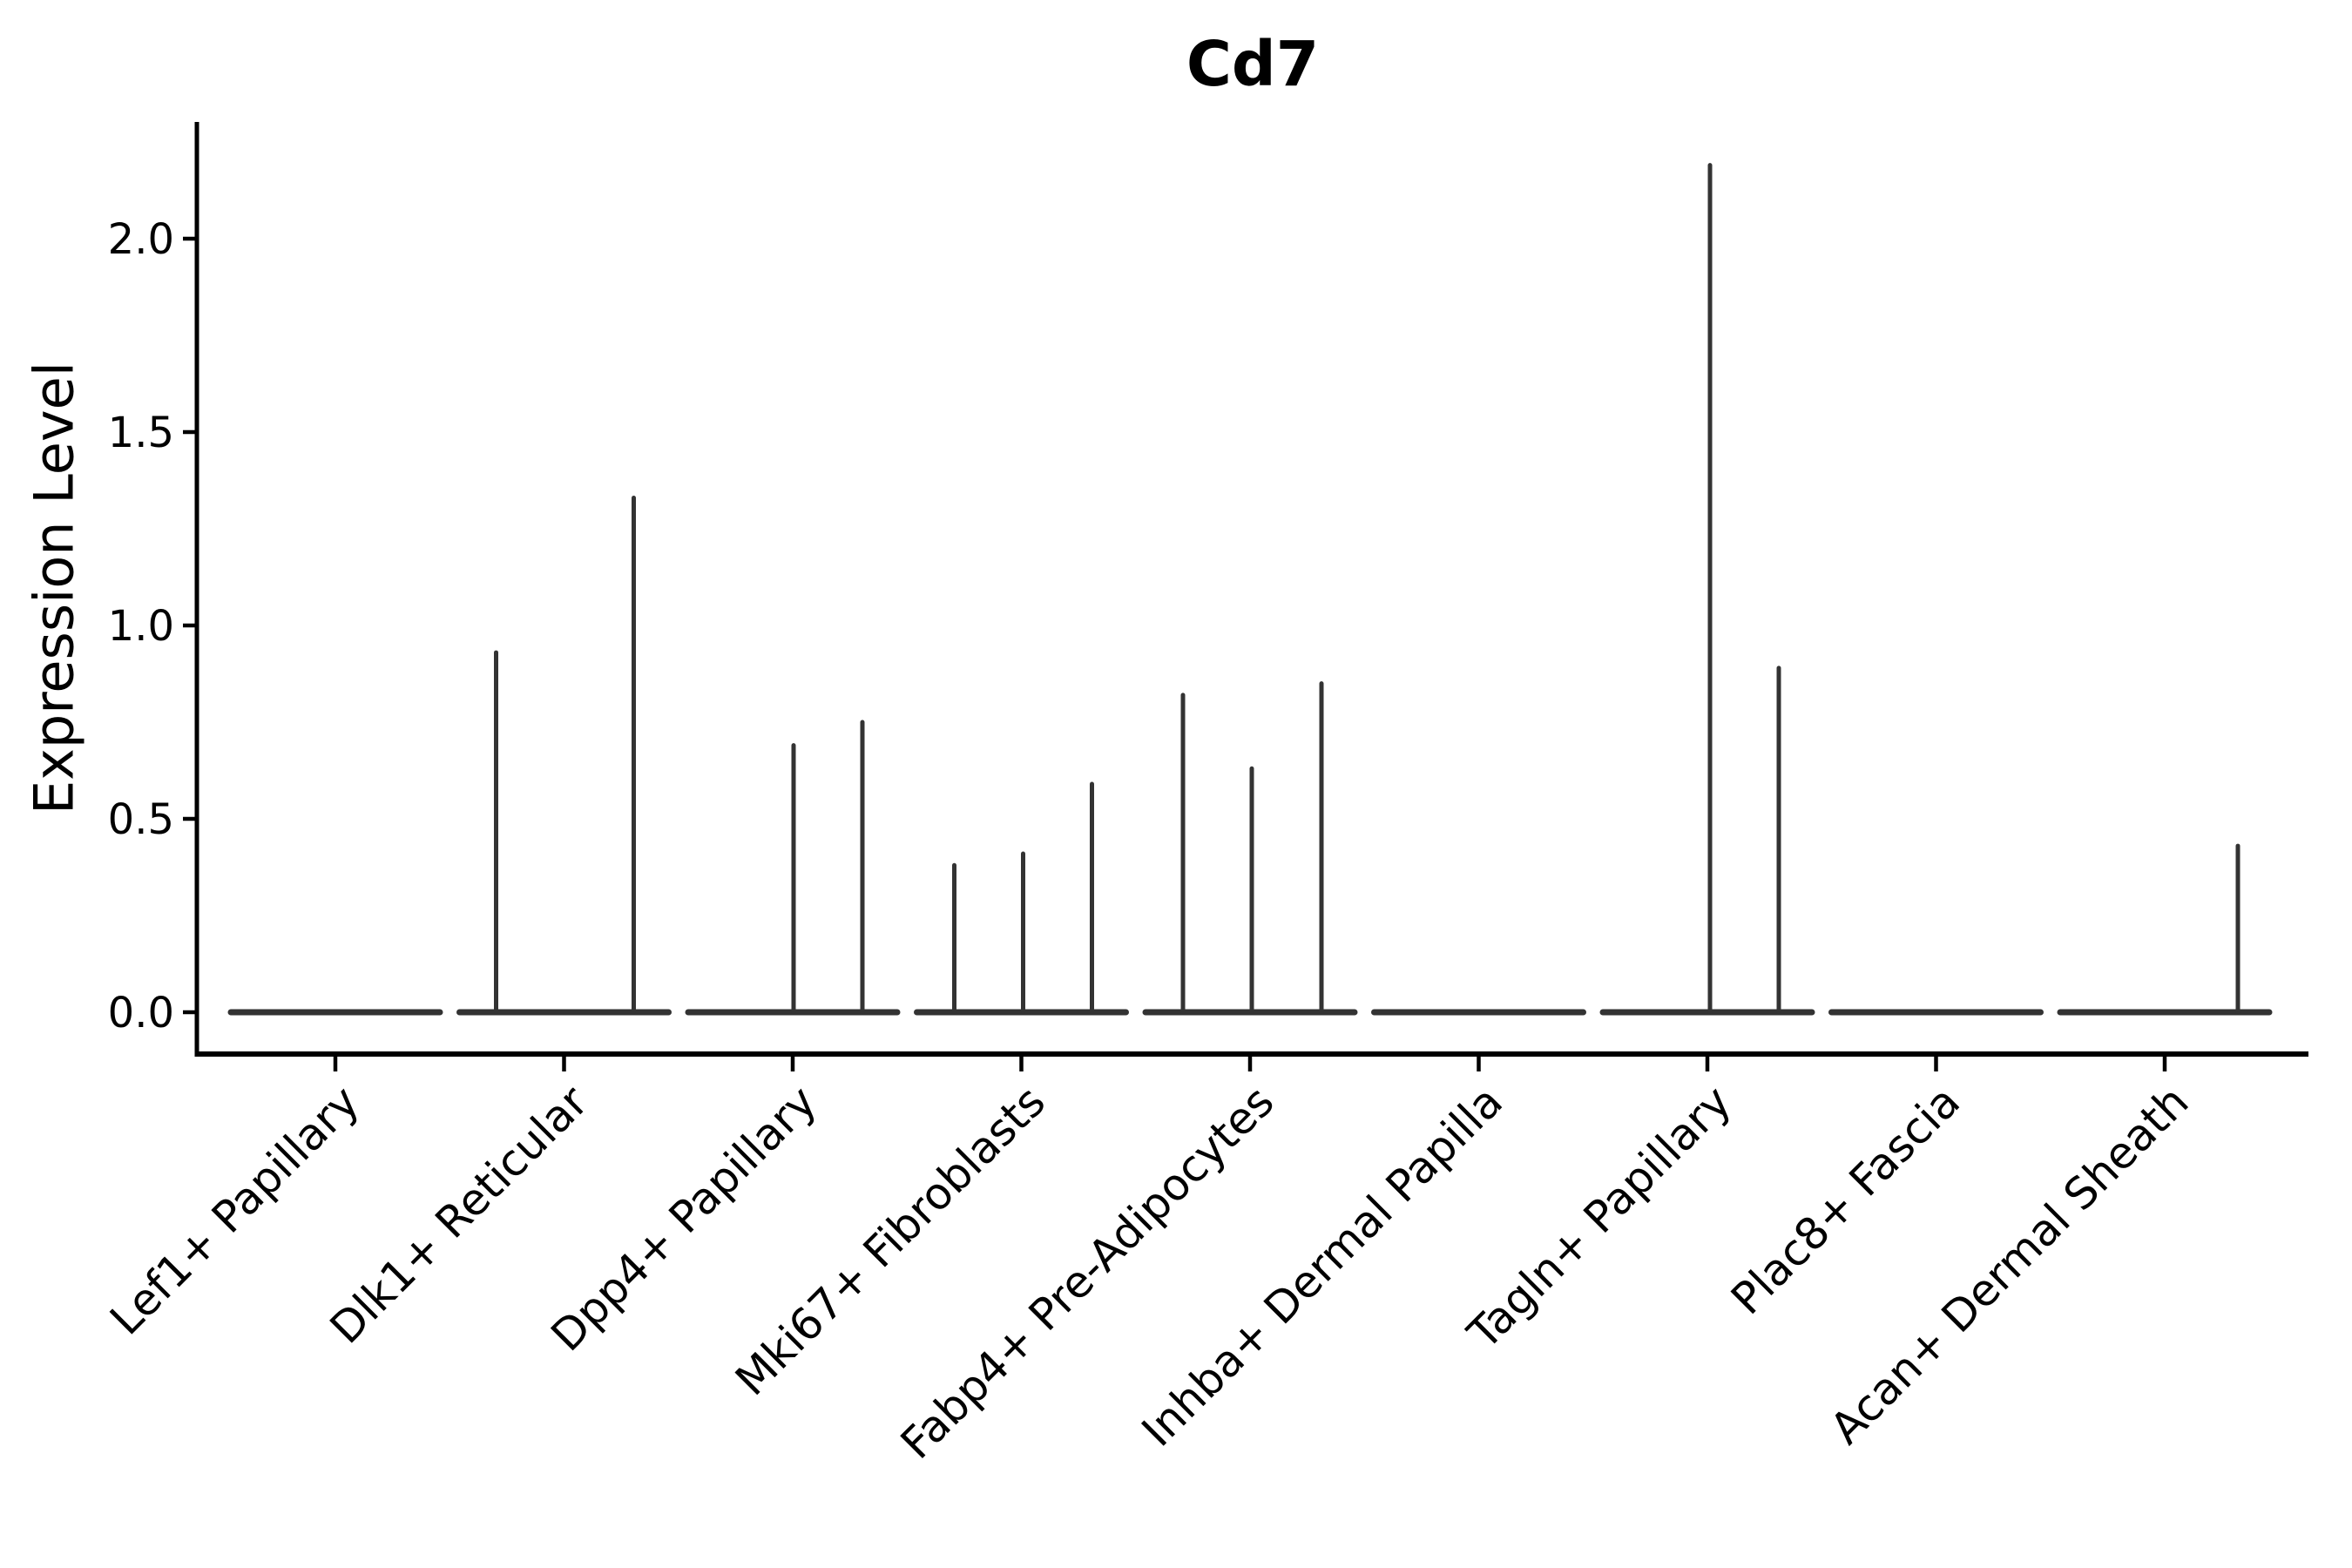 This screenshot has width=2352, height=1568. I want to click on chart-title: Cd7, so click(1253, 64).